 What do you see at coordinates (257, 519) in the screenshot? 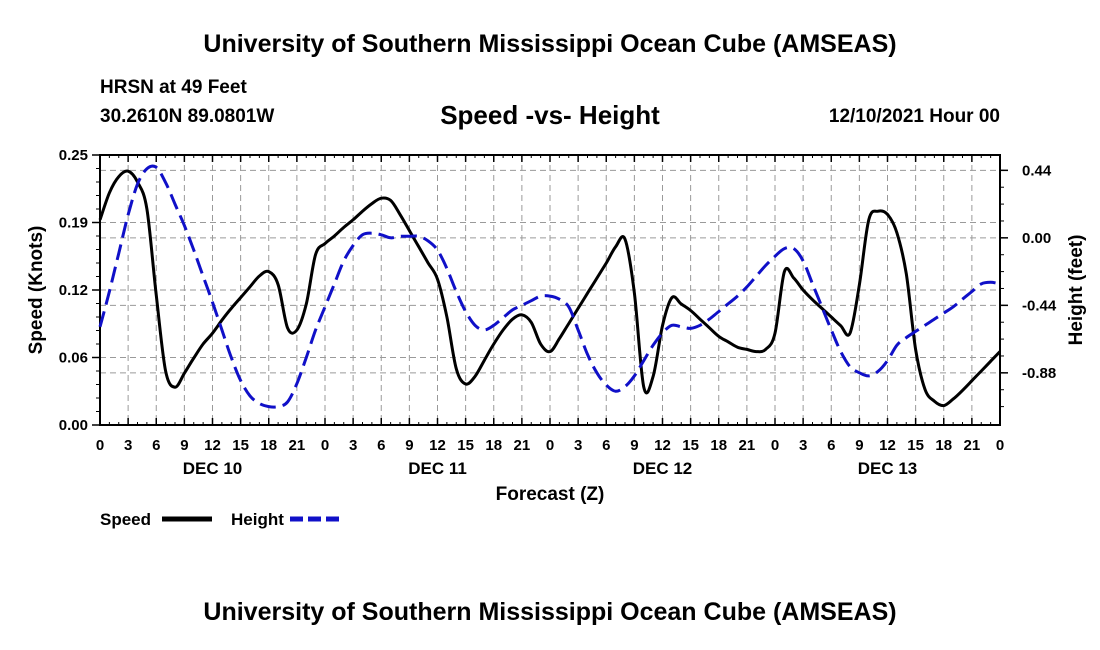
I see `legend-height-label: Height` at bounding box center [257, 519].